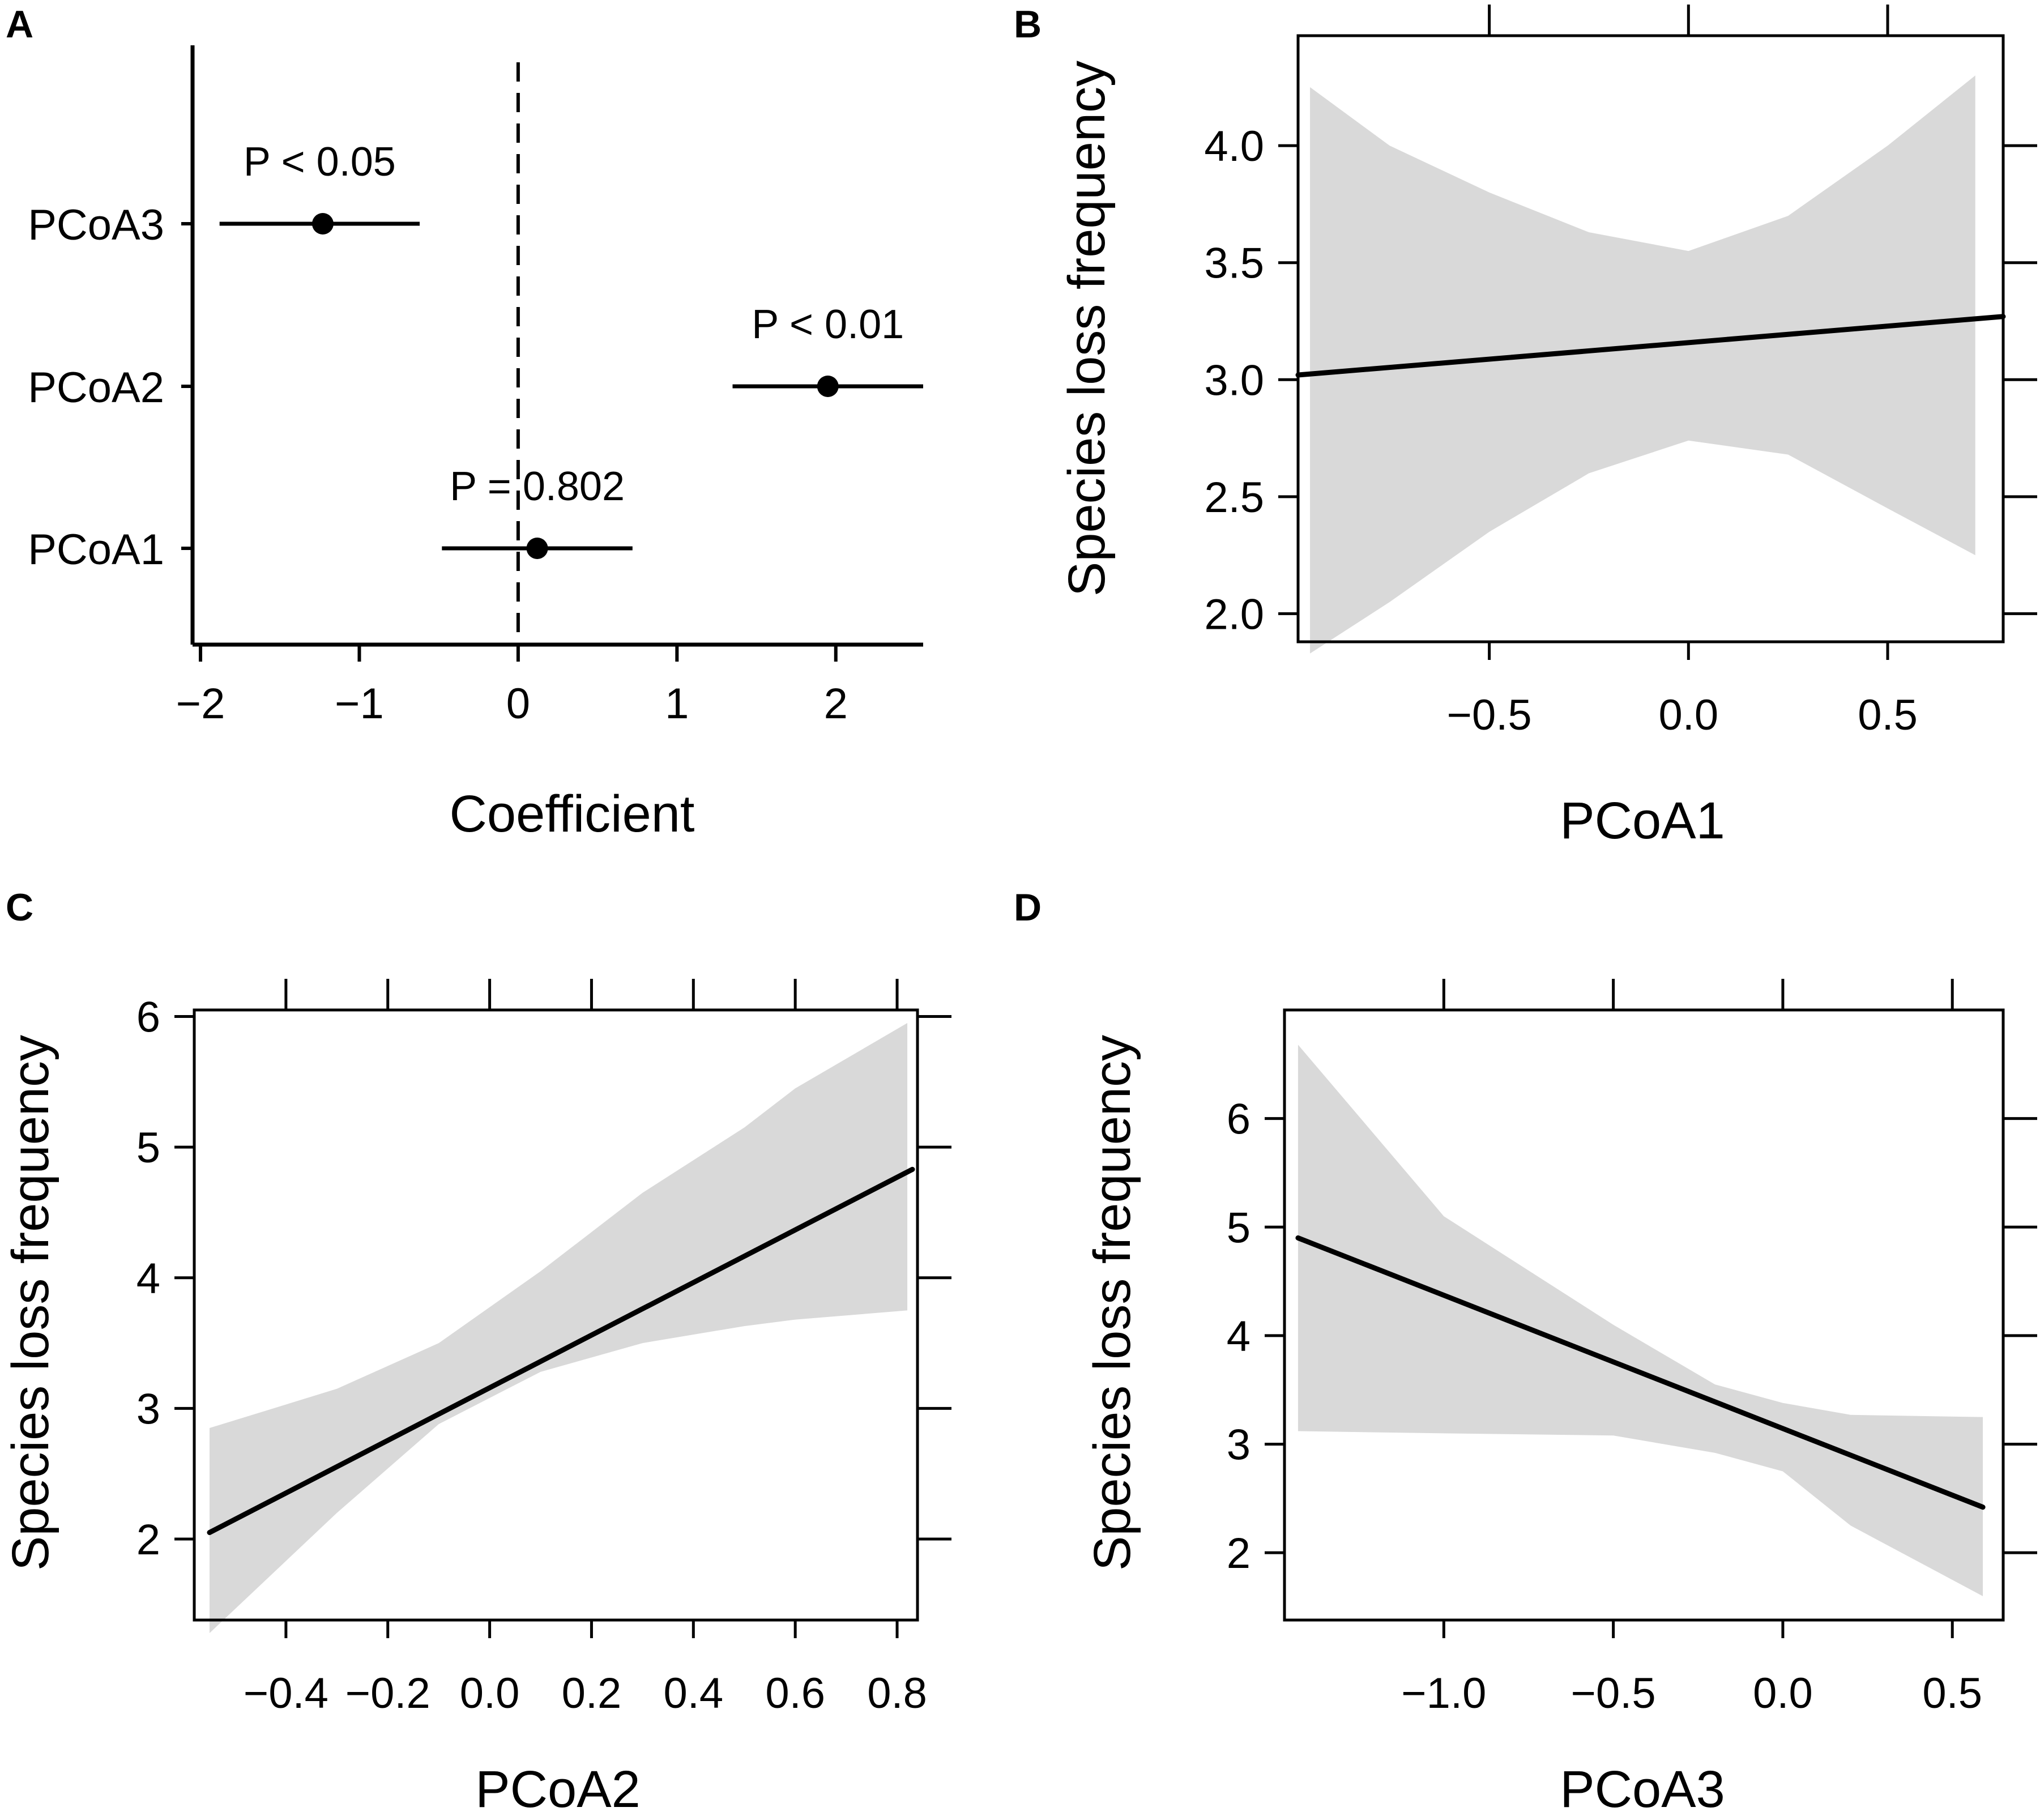 Image resolution: width=2040 pixels, height=1820 pixels. Describe the element at coordinates (31, 1303) in the screenshot. I see `panel-c-y-axis-title: Species loss frequency` at that location.